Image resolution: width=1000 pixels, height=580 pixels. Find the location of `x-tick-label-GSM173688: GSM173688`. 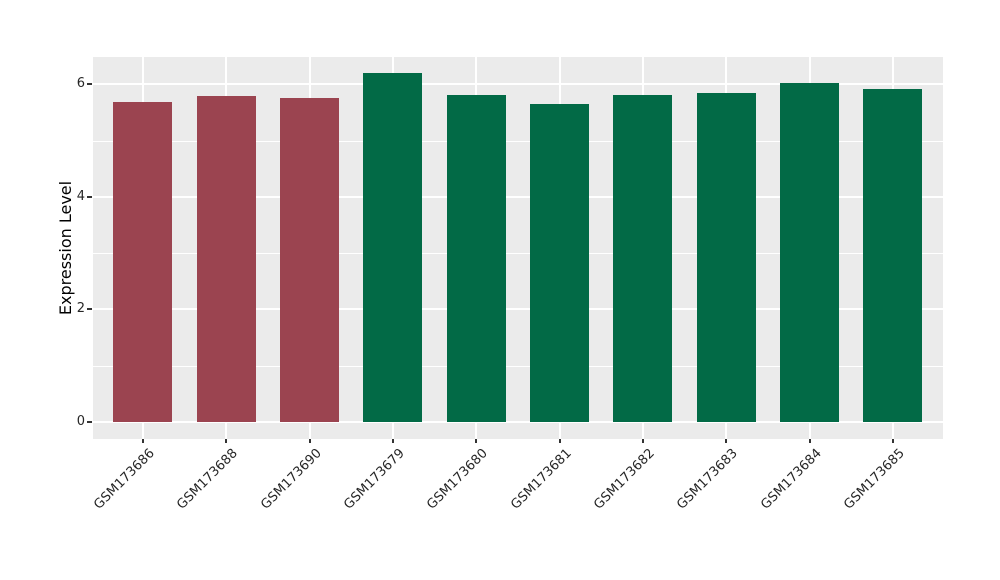

x-tick-label-GSM173688: GSM173688 is located at coordinates (207, 479).